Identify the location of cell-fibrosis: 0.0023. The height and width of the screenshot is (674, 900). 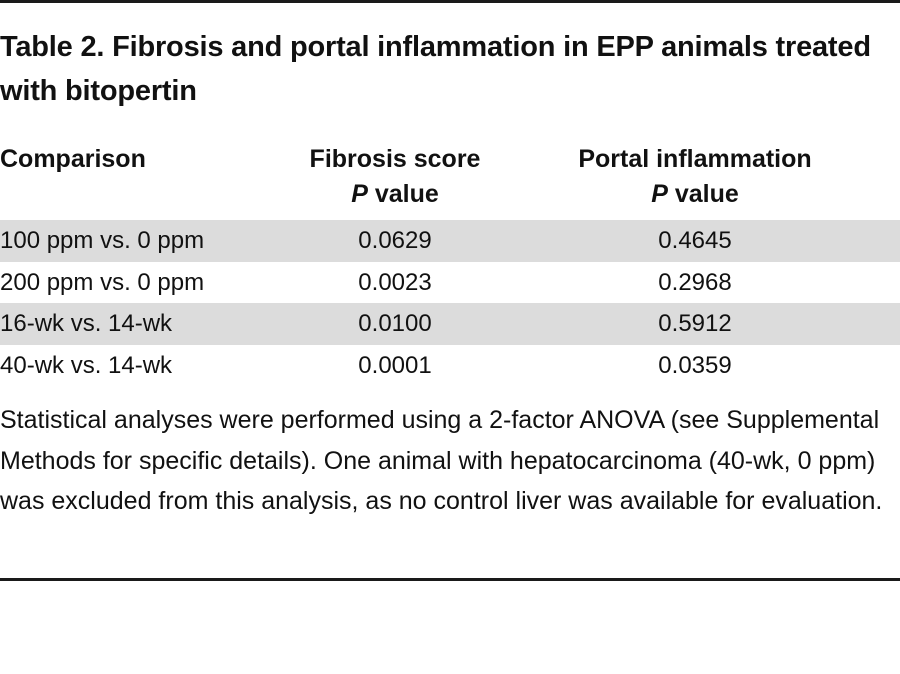
(395, 282).